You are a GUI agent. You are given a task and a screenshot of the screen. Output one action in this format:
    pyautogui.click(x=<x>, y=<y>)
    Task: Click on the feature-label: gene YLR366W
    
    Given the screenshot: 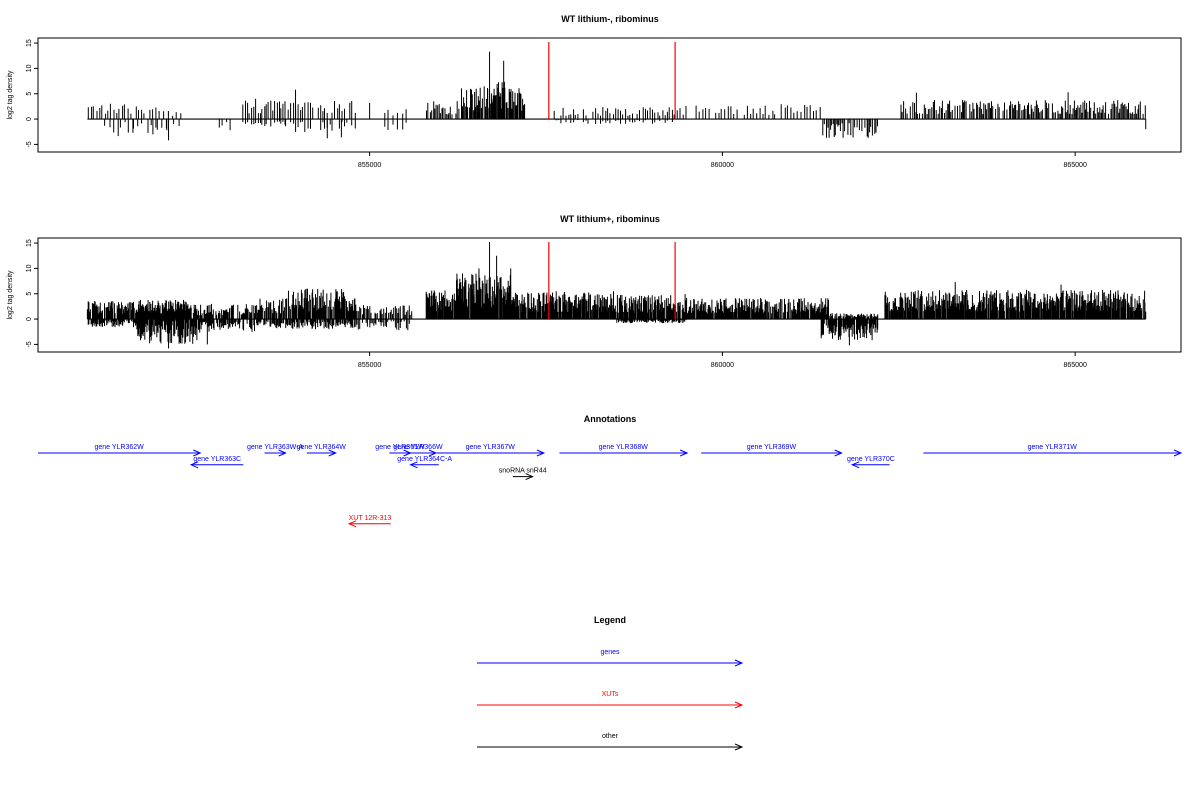 What is the action you would take?
    pyautogui.click(x=418, y=447)
    